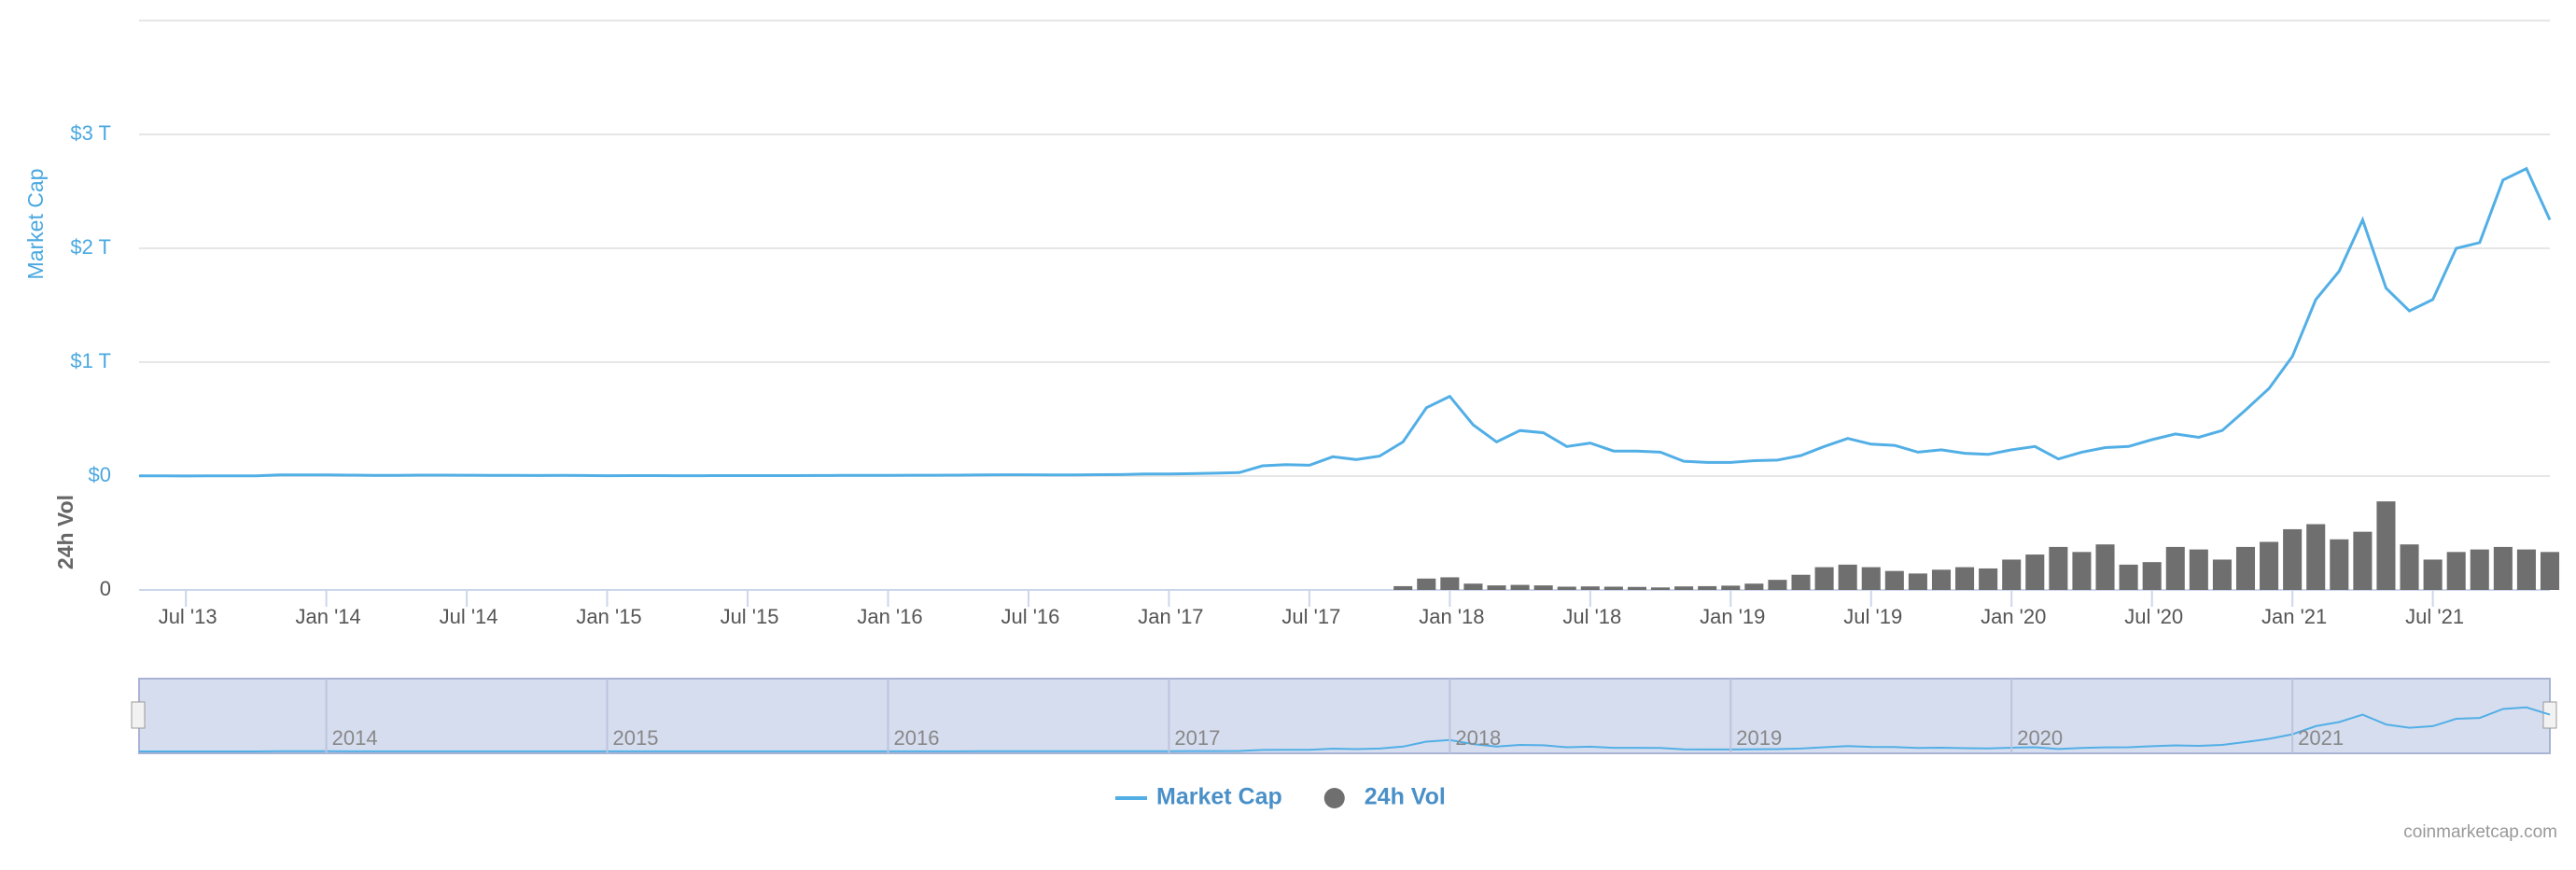 The image size is (2576, 870). I want to click on x-tick-label: Jul '18, so click(1591, 617).